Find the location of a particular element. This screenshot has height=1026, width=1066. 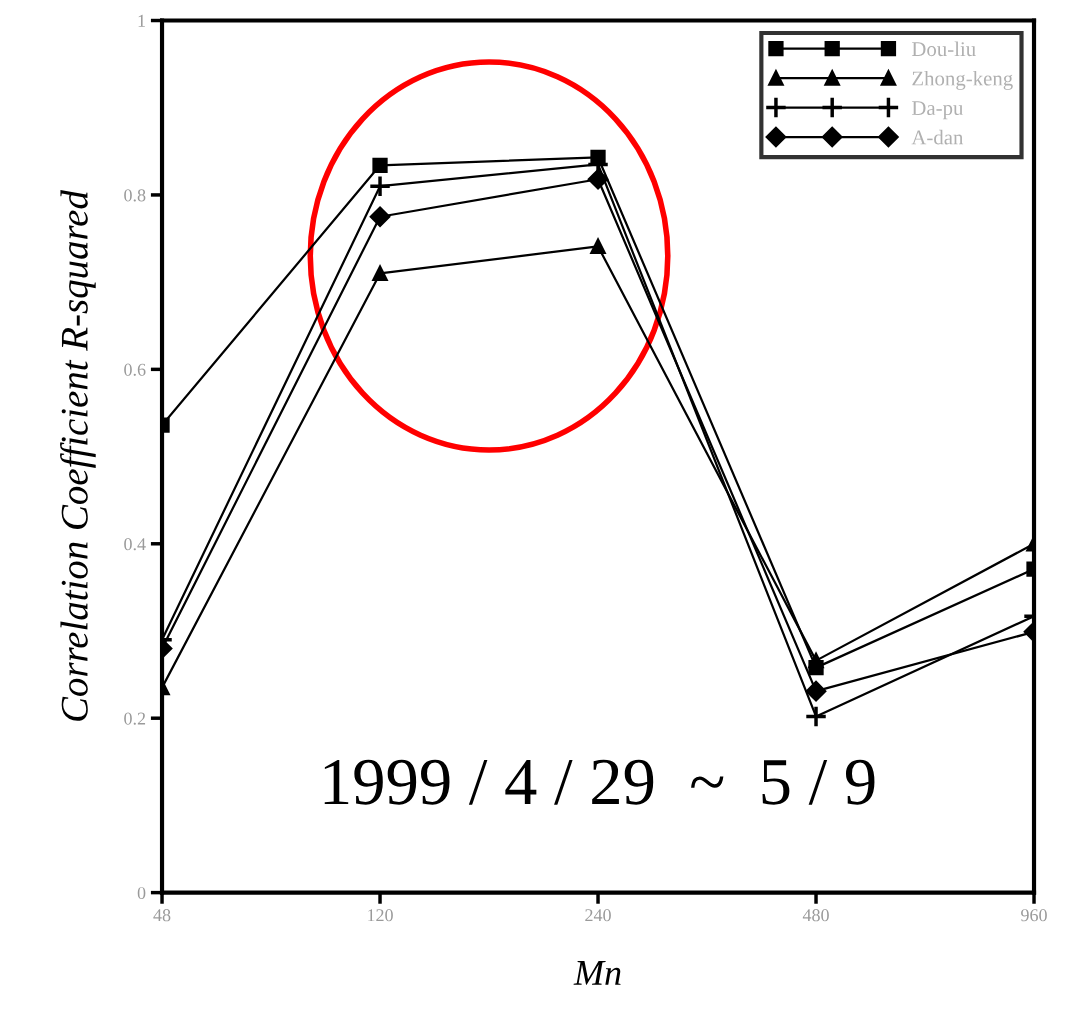

y-tick-label: 0.8 is located at coordinates (135, 195).